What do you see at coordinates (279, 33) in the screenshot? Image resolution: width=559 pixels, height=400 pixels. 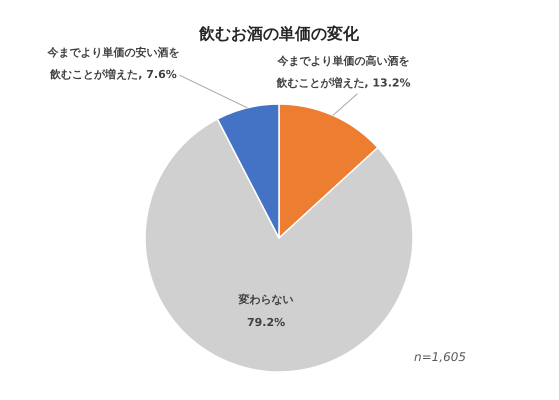 I see `chart-title: 飲むお酒の単価の変化` at bounding box center [279, 33].